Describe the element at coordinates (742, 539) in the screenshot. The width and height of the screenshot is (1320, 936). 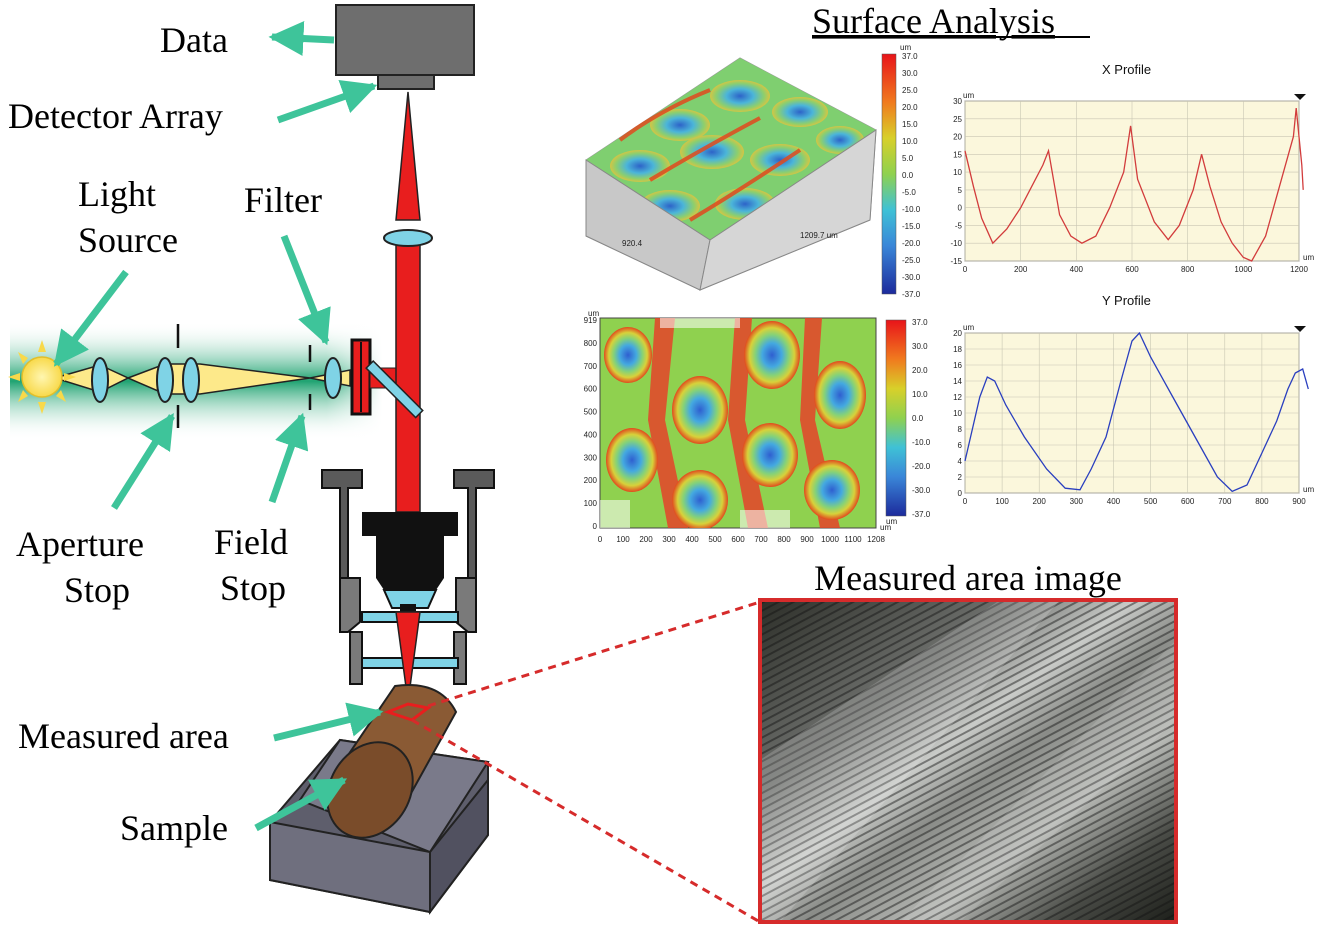
I see `contour-x-ticks: 0 100 200 300 400 500 600 700 800 900 1000 1100 1208` at that location.